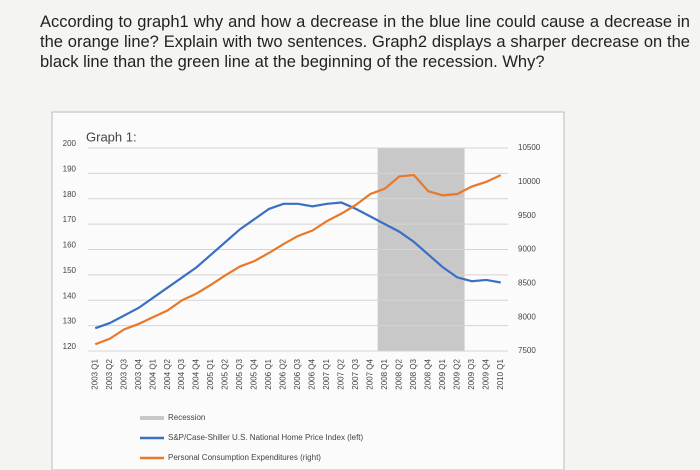 This screenshot has height=470, width=700. What do you see at coordinates (239, 373) in the screenshot?
I see `x-tick-label: 2005 Q3` at bounding box center [239, 373].